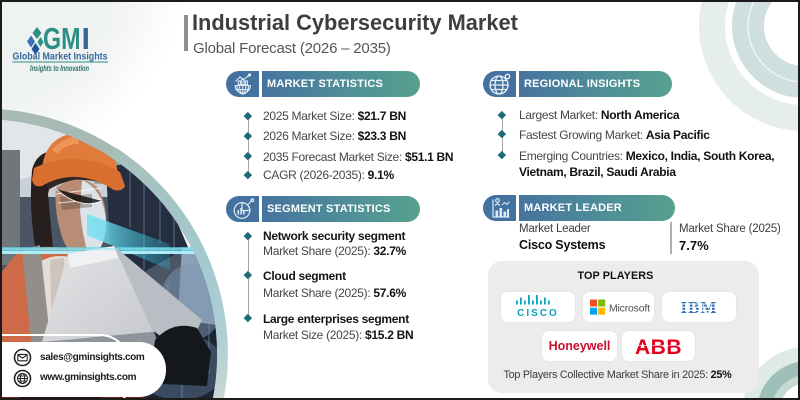 Image resolution: width=800 pixels, height=400 pixels. What do you see at coordinates (86, 39) in the screenshot?
I see `svg-text: I` at bounding box center [86, 39].